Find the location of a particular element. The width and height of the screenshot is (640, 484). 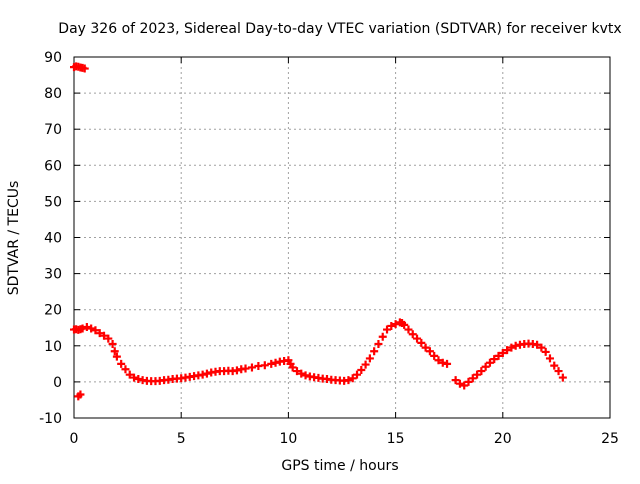

x-tick-label: 10 is located at coordinates (288, 439).